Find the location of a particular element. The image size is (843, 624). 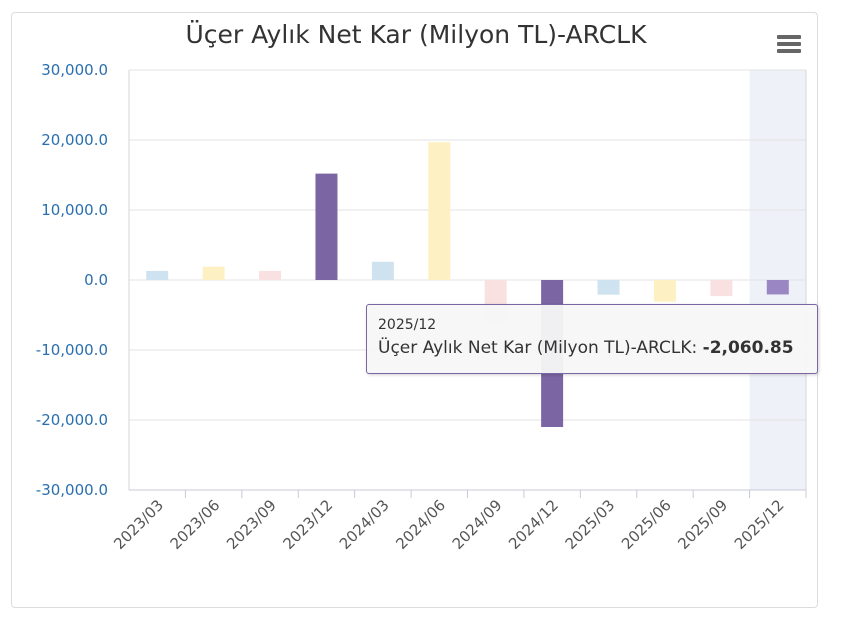

hamburger-menu-icon is located at coordinates (789, 45).